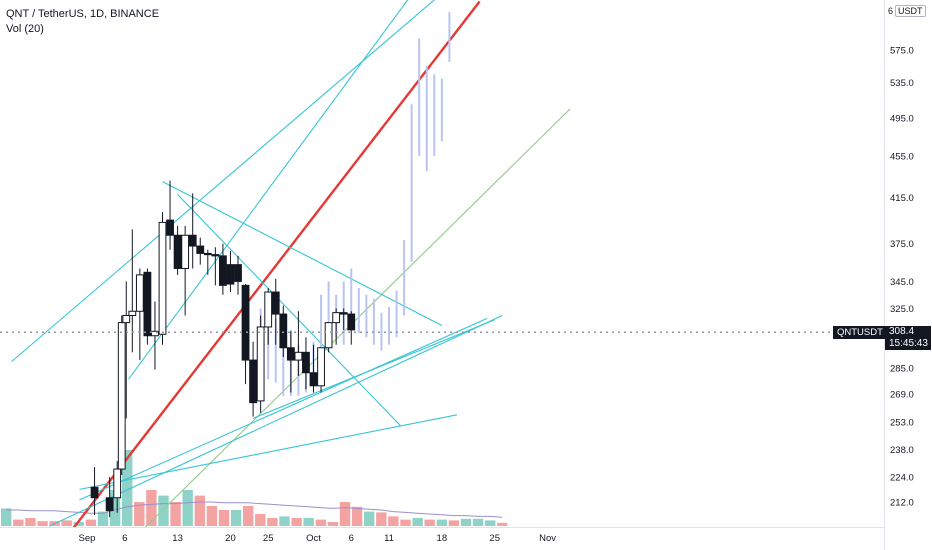  I want to click on symbol-title: QNT / TetherUS, 1D, BINANCE, so click(83, 14).